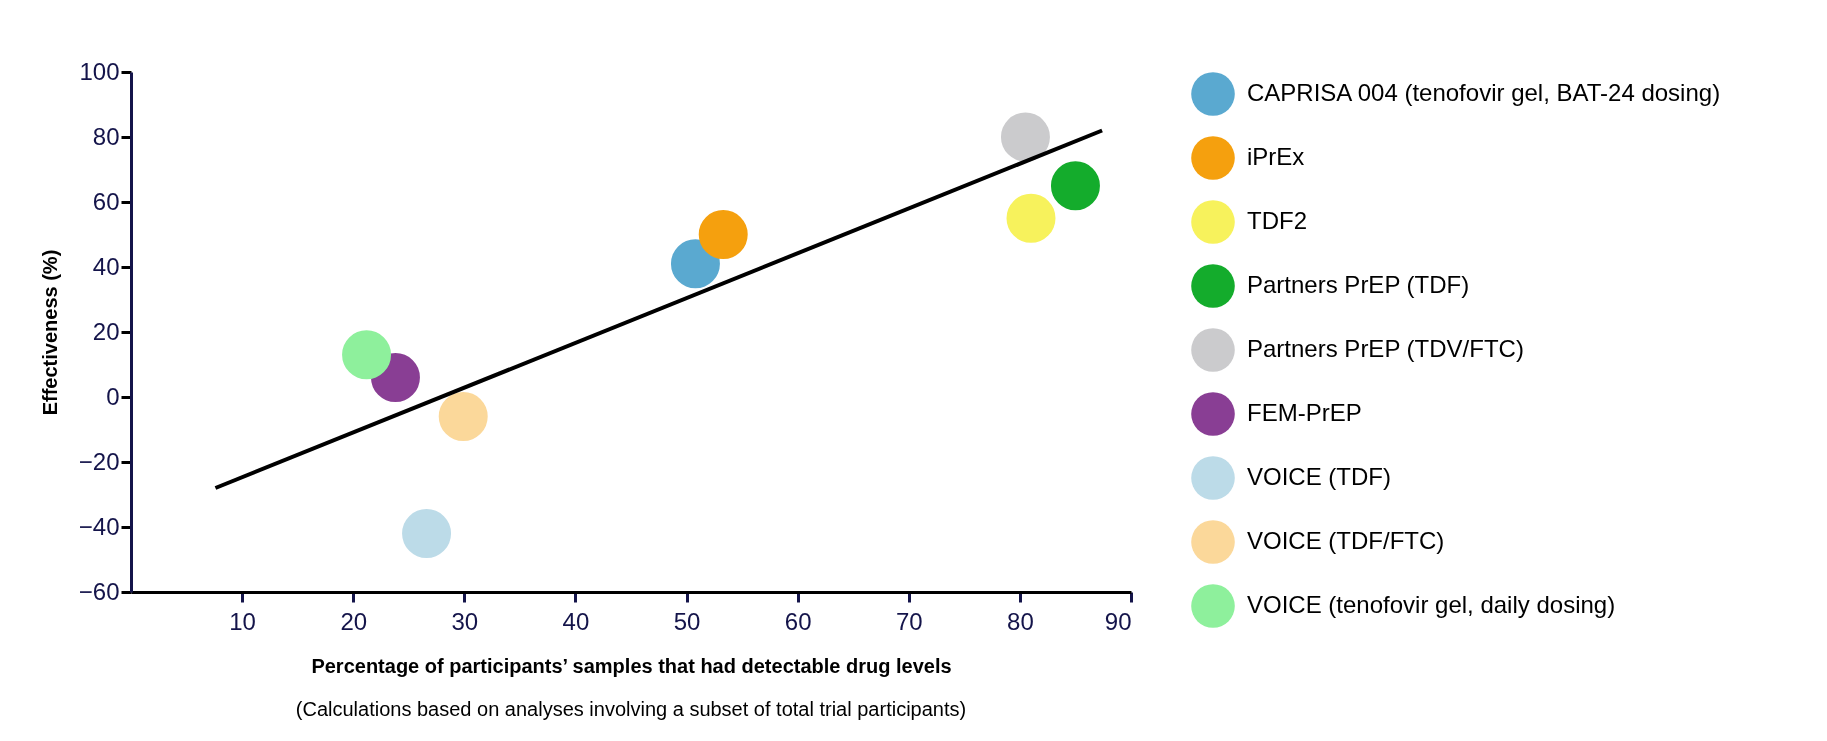 This screenshot has width=1827, height=741. What do you see at coordinates (576, 621) in the screenshot?
I see `x-tick-label: 40` at bounding box center [576, 621].